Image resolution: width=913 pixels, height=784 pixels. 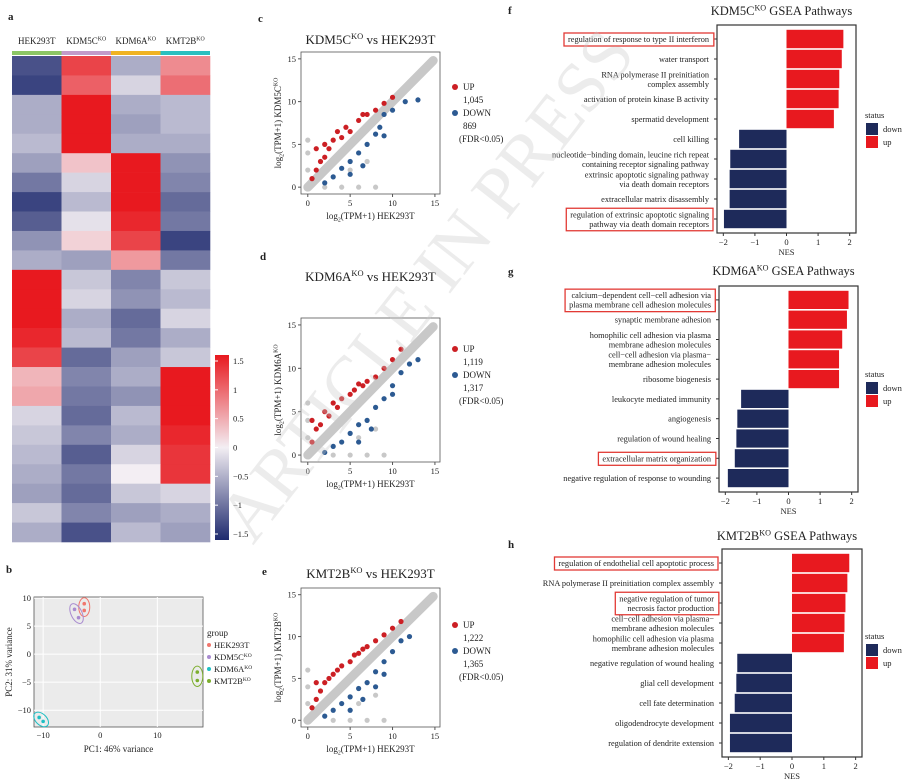 I want to click on pathway-label: angiogenesis, so click(x=689, y=419).